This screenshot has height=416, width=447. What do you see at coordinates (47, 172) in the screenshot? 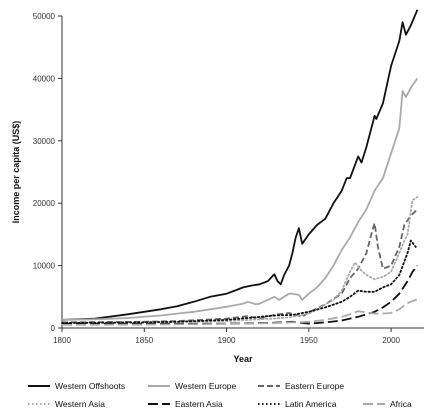
I see `y-axis-ticks: 0 10000 20000 30000 40000 50000` at bounding box center [47, 172].